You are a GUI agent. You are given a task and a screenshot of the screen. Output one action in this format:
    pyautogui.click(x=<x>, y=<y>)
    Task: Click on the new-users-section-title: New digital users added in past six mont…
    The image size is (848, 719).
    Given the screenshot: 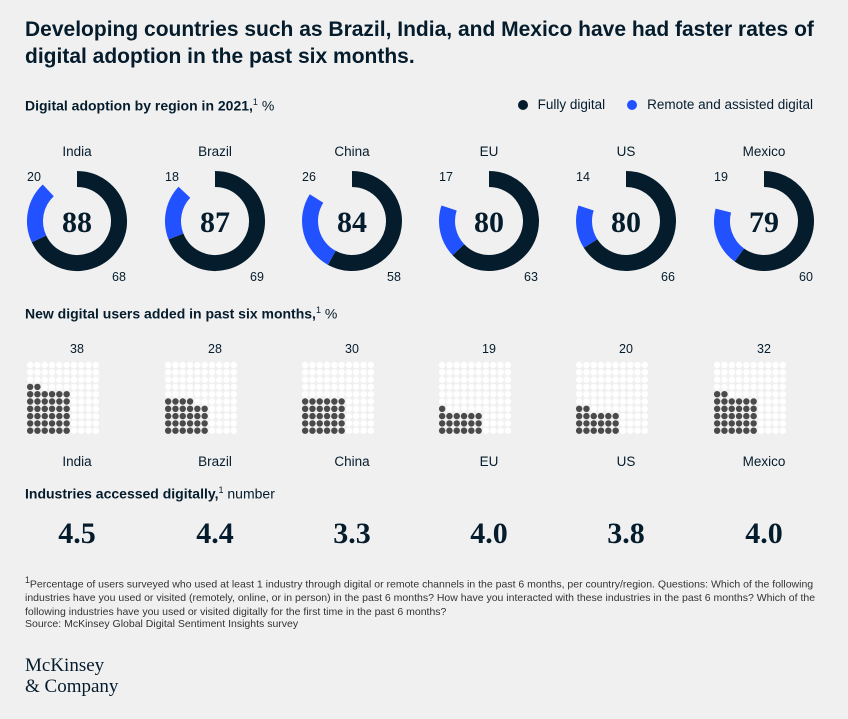 What is the action you would take?
    pyautogui.click(x=170, y=313)
    